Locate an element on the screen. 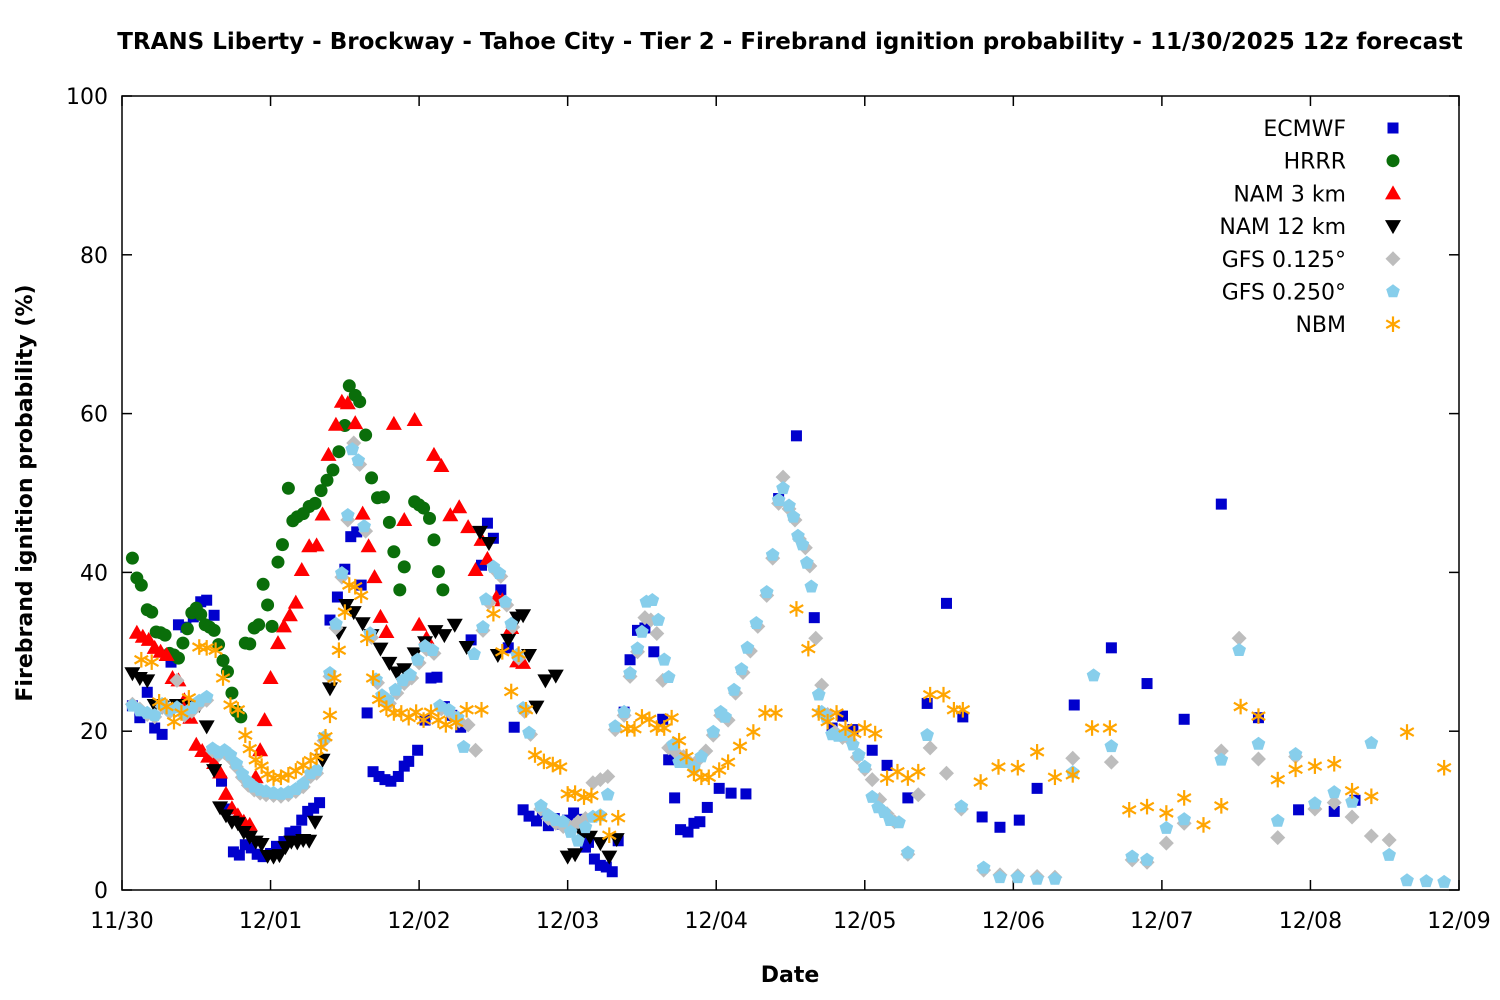  x-tick-label: 12/07 is located at coordinates (1161, 921).